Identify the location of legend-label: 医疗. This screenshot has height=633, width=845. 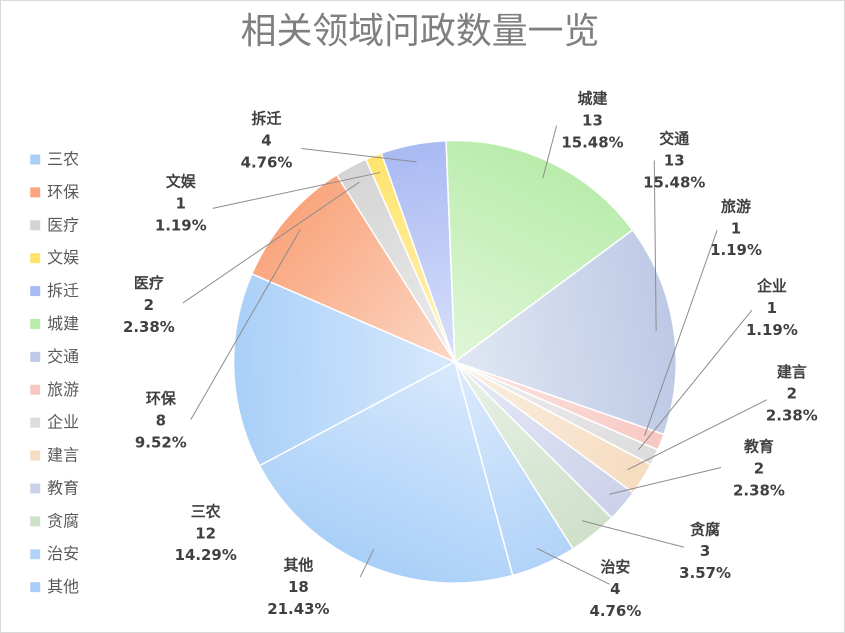
(63, 224).